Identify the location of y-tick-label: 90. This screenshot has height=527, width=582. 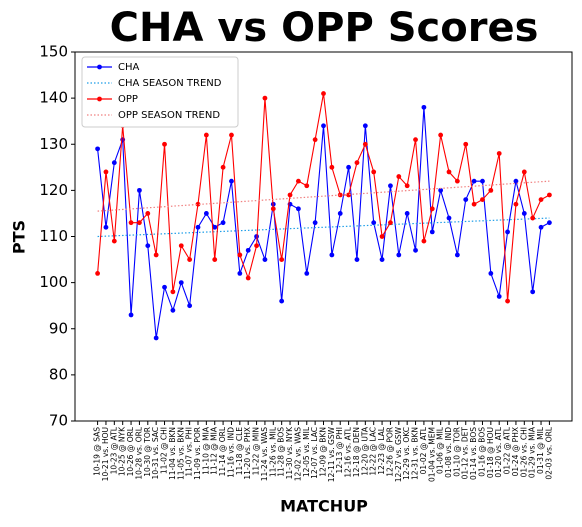
(58, 328).